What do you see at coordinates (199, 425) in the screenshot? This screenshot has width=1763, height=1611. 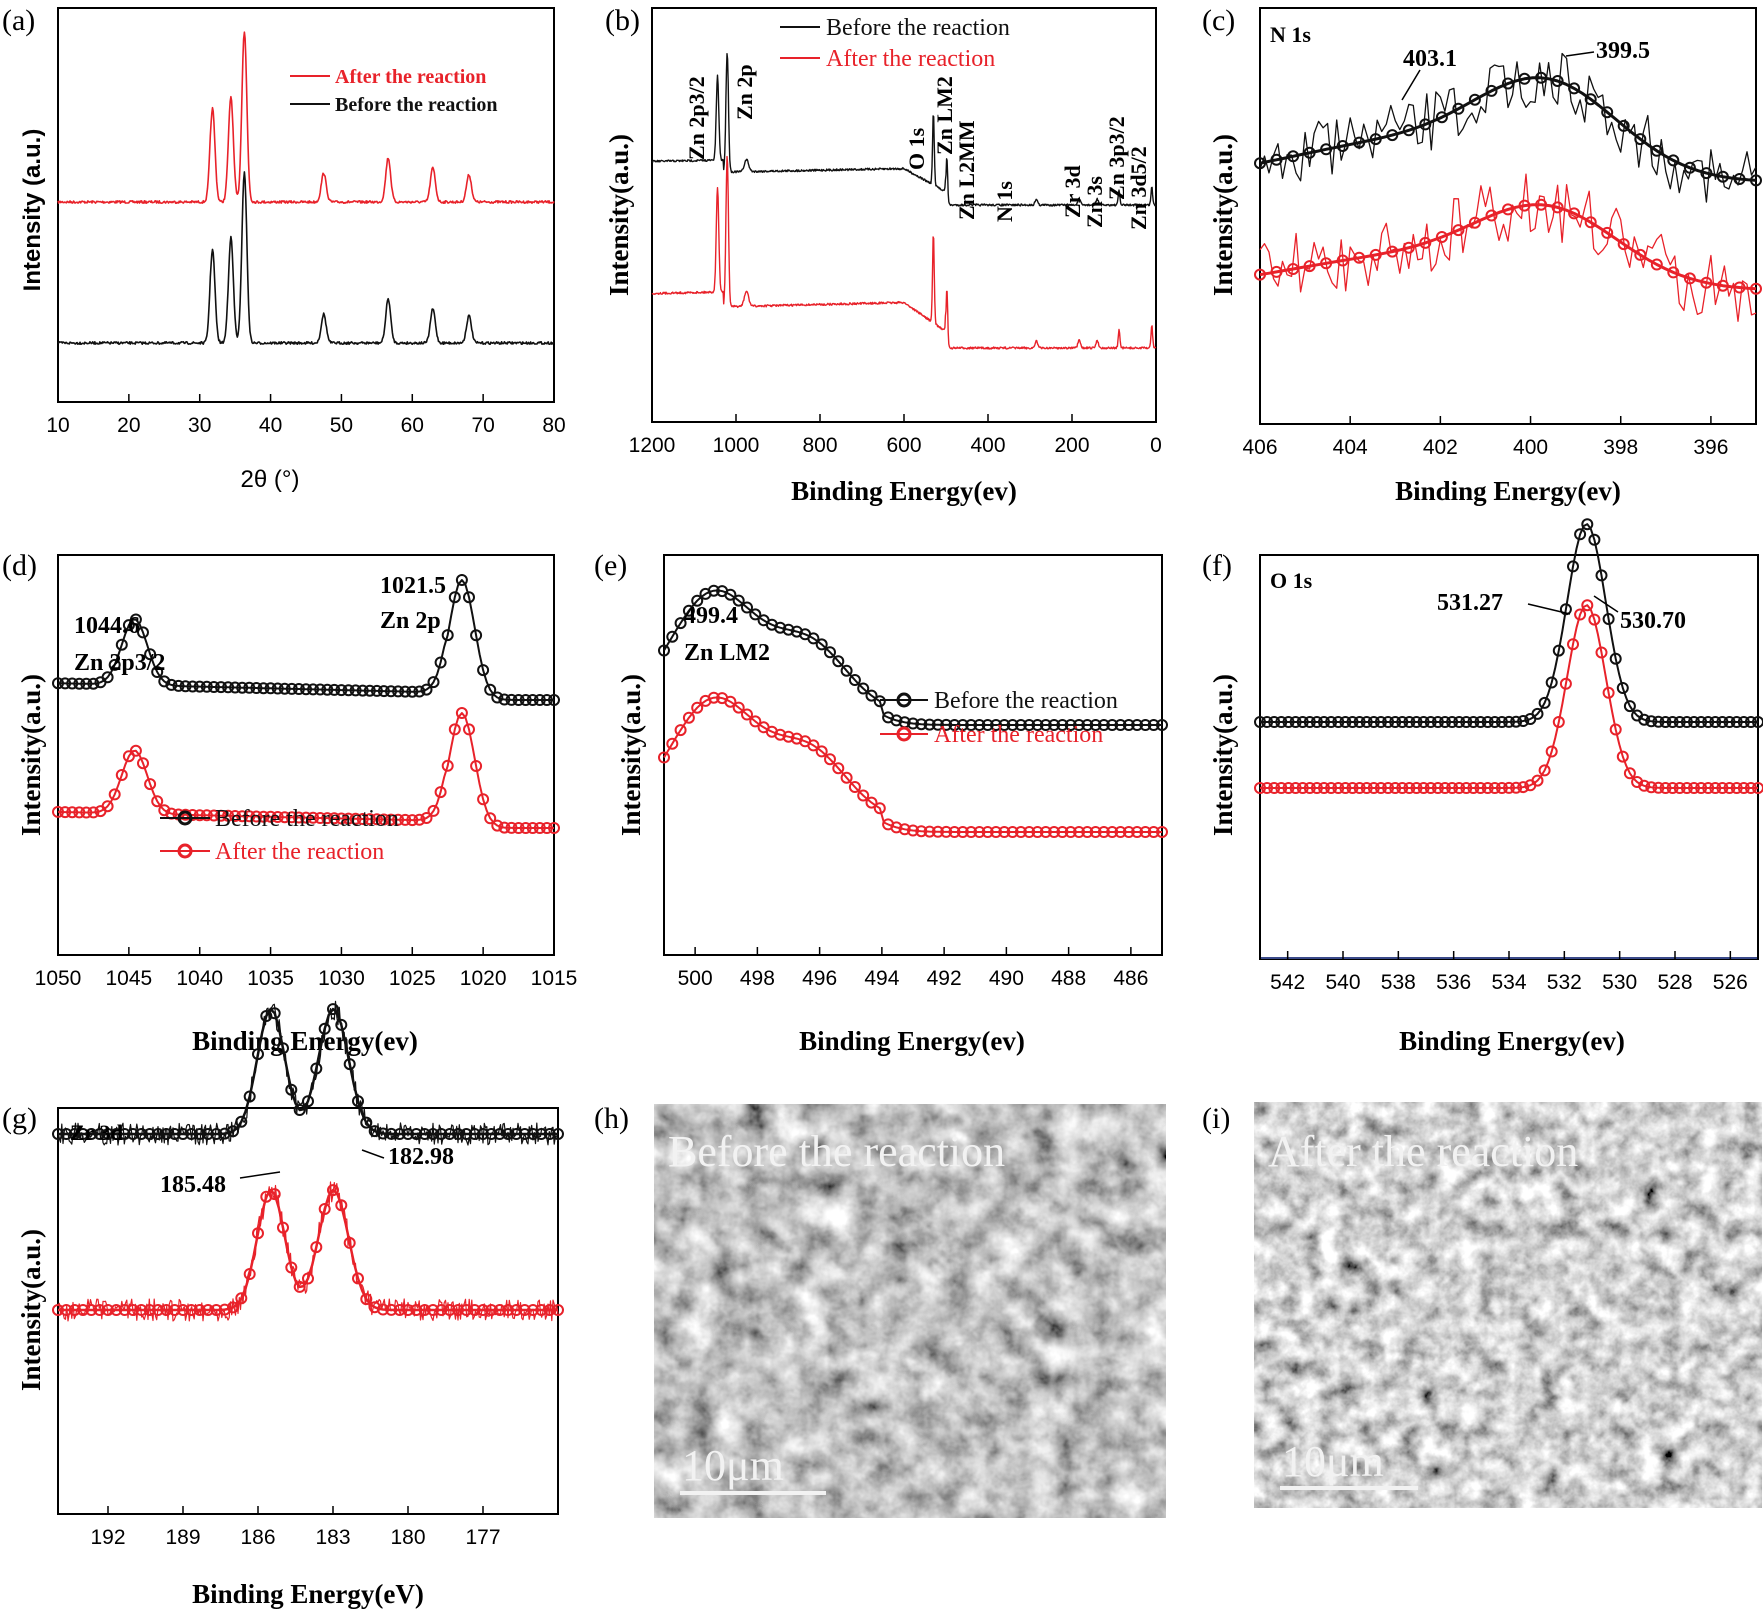 I see `x-tick-label-a-2: 30` at bounding box center [199, 425].